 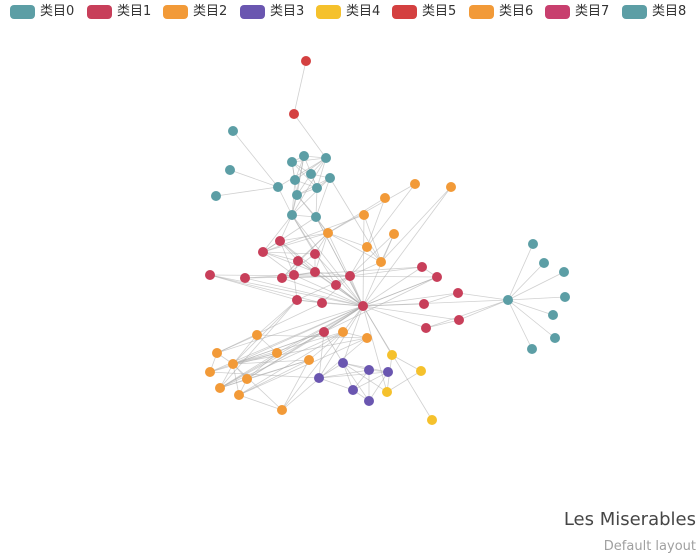 I want to click on legend-item-7: 类目7, so click(x=577, y=12).